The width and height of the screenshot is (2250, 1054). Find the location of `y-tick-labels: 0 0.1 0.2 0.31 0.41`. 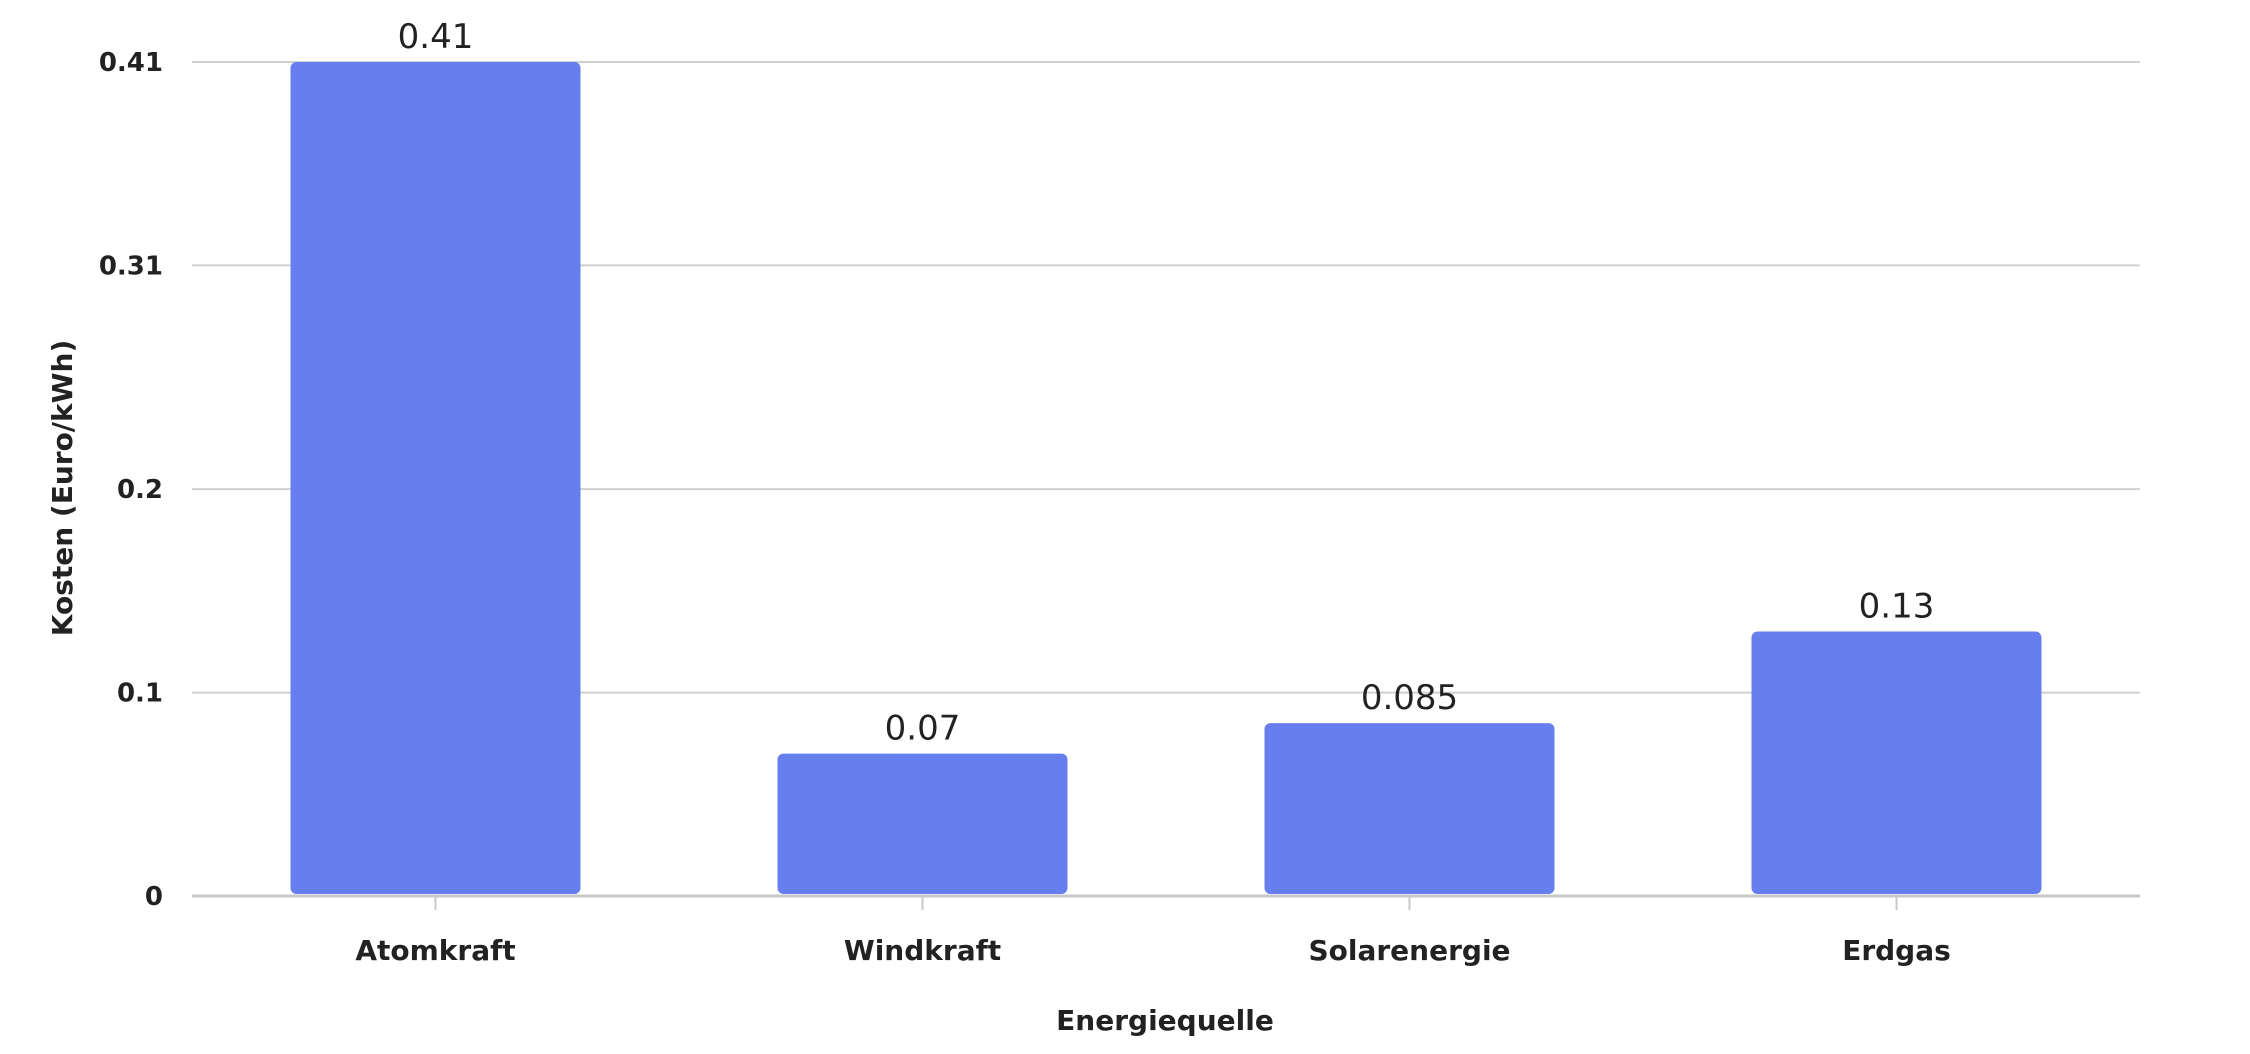

y-tick-labels: 0 0.1 0.2 0.31 0.41 is located at coordinates (131, 480).